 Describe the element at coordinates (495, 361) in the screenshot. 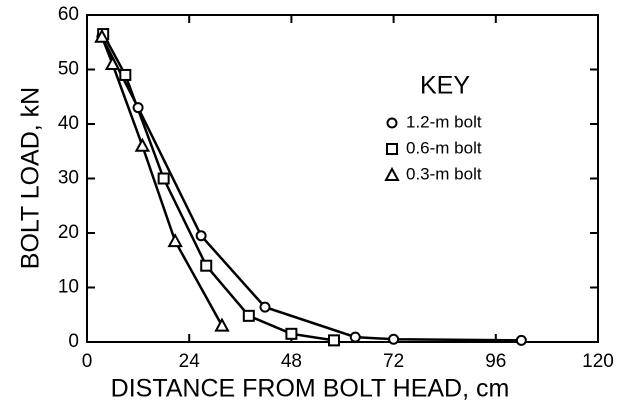

I see `x-tick-label: 96` at that location.